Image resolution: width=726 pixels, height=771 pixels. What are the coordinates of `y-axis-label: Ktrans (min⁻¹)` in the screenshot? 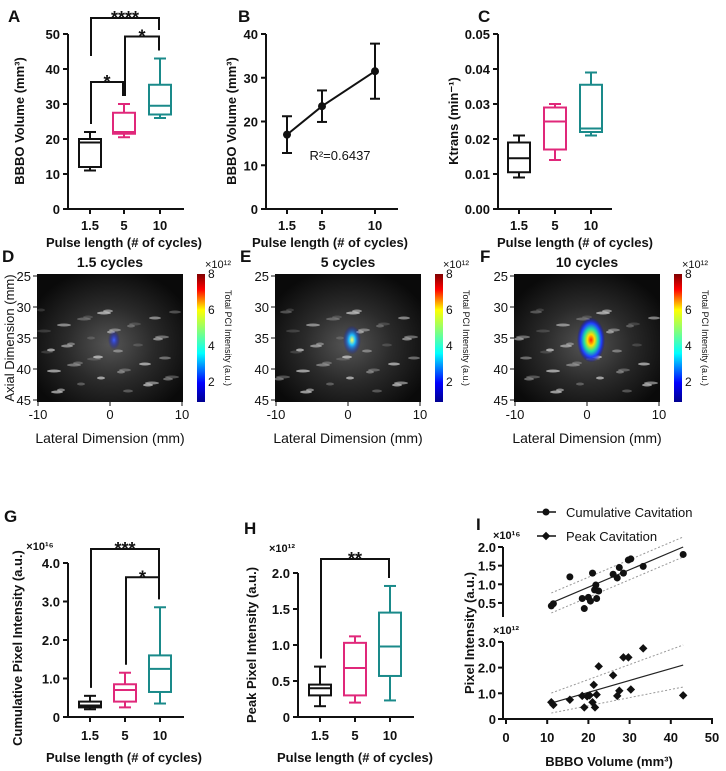 It's located at (453, 121).